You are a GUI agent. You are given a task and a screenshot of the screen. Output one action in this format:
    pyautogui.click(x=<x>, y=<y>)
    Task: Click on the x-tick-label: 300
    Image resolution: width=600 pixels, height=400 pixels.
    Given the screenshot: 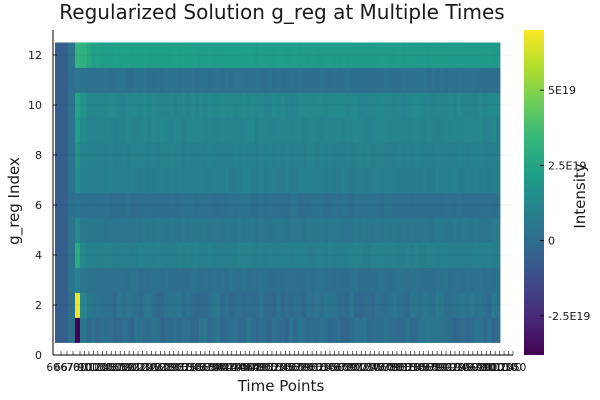 What is the action you would take?
    pyautogui.click(x=178, y=368)
    